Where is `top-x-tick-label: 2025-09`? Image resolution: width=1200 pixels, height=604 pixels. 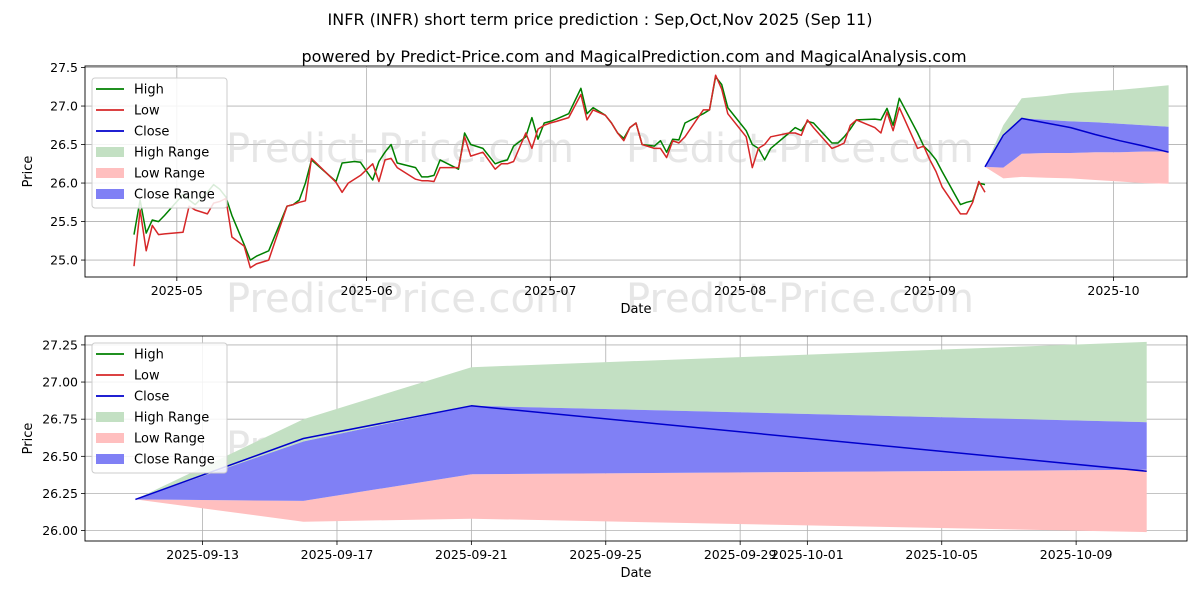 top-x-tick-label: 2025-09 is located at coordinates (930, 290).